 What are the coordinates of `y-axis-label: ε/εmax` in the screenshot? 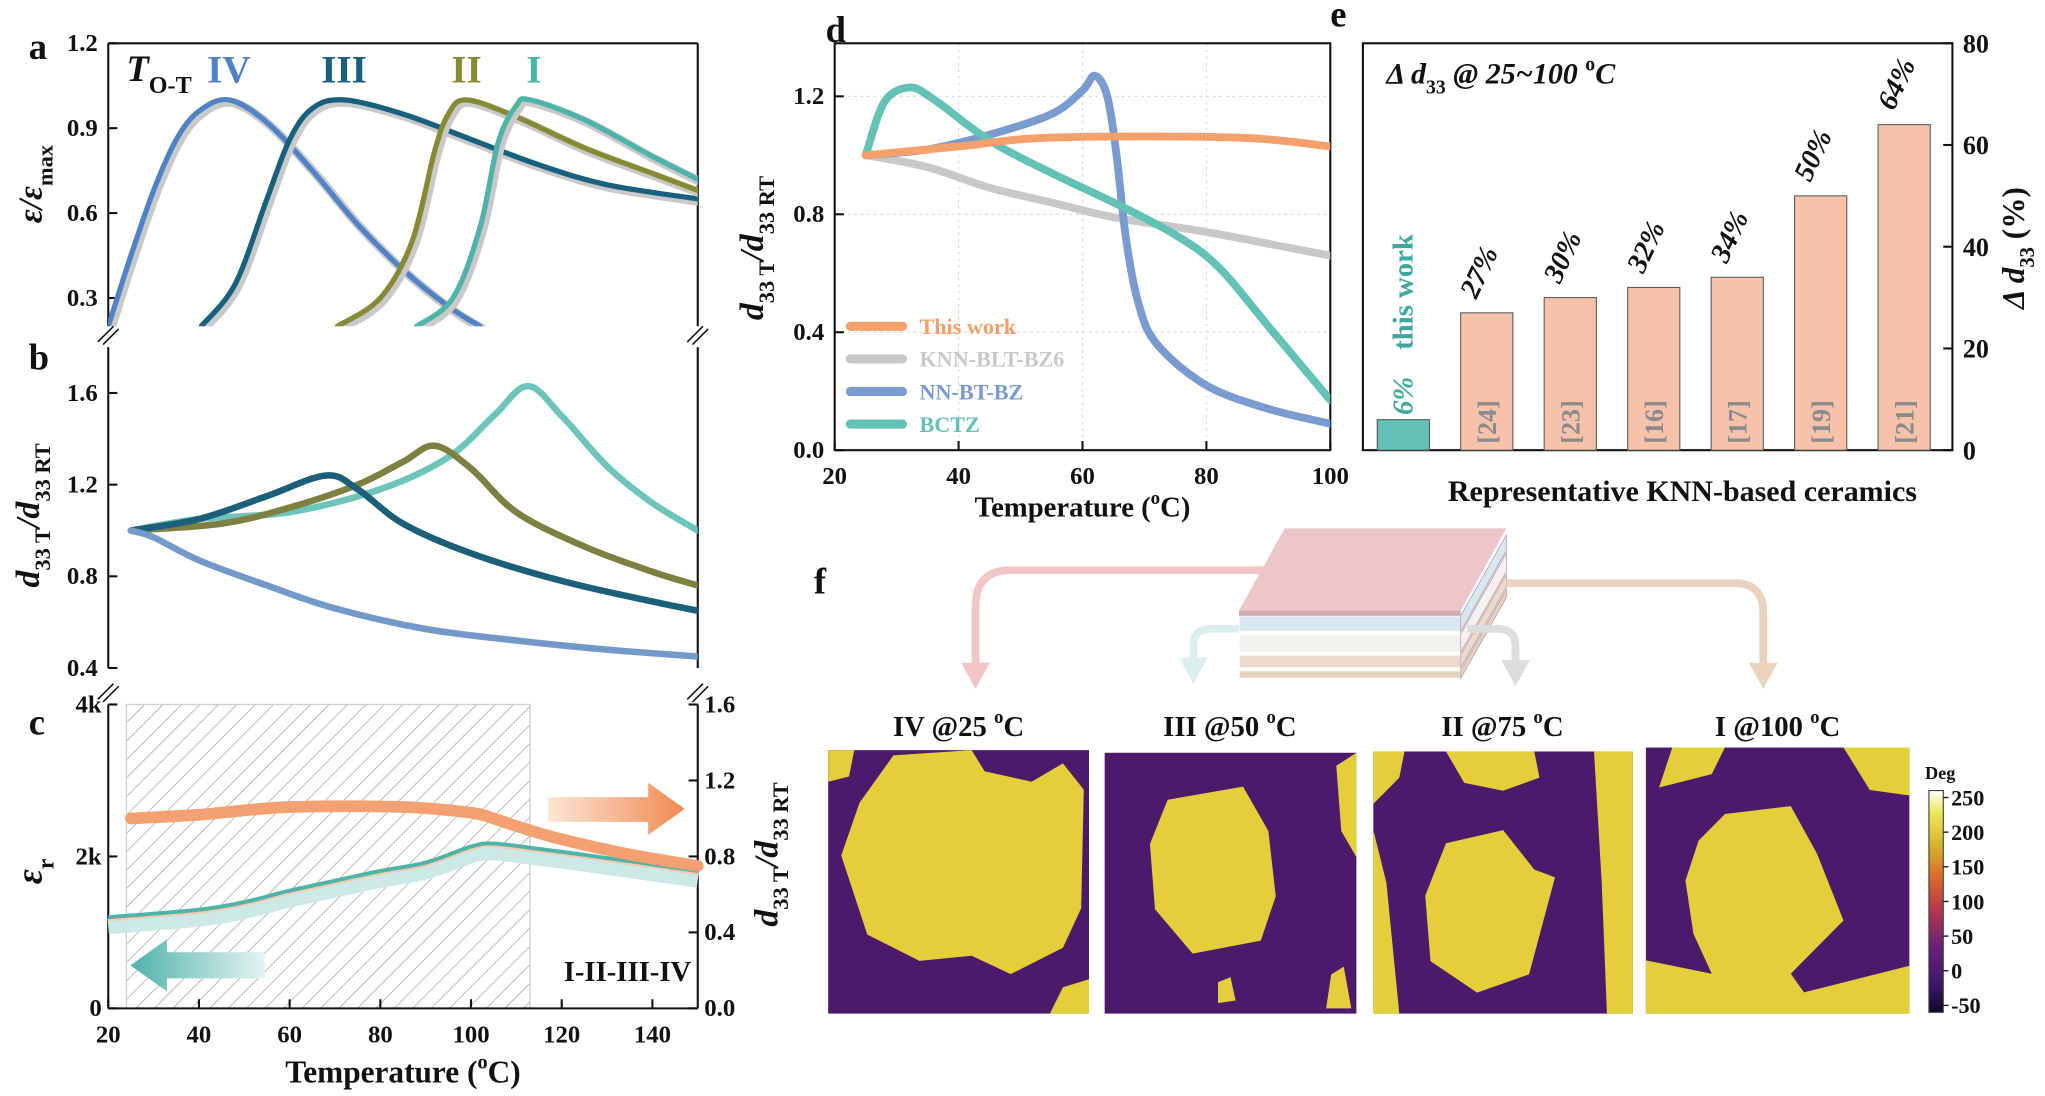 It's located at (35, 183).